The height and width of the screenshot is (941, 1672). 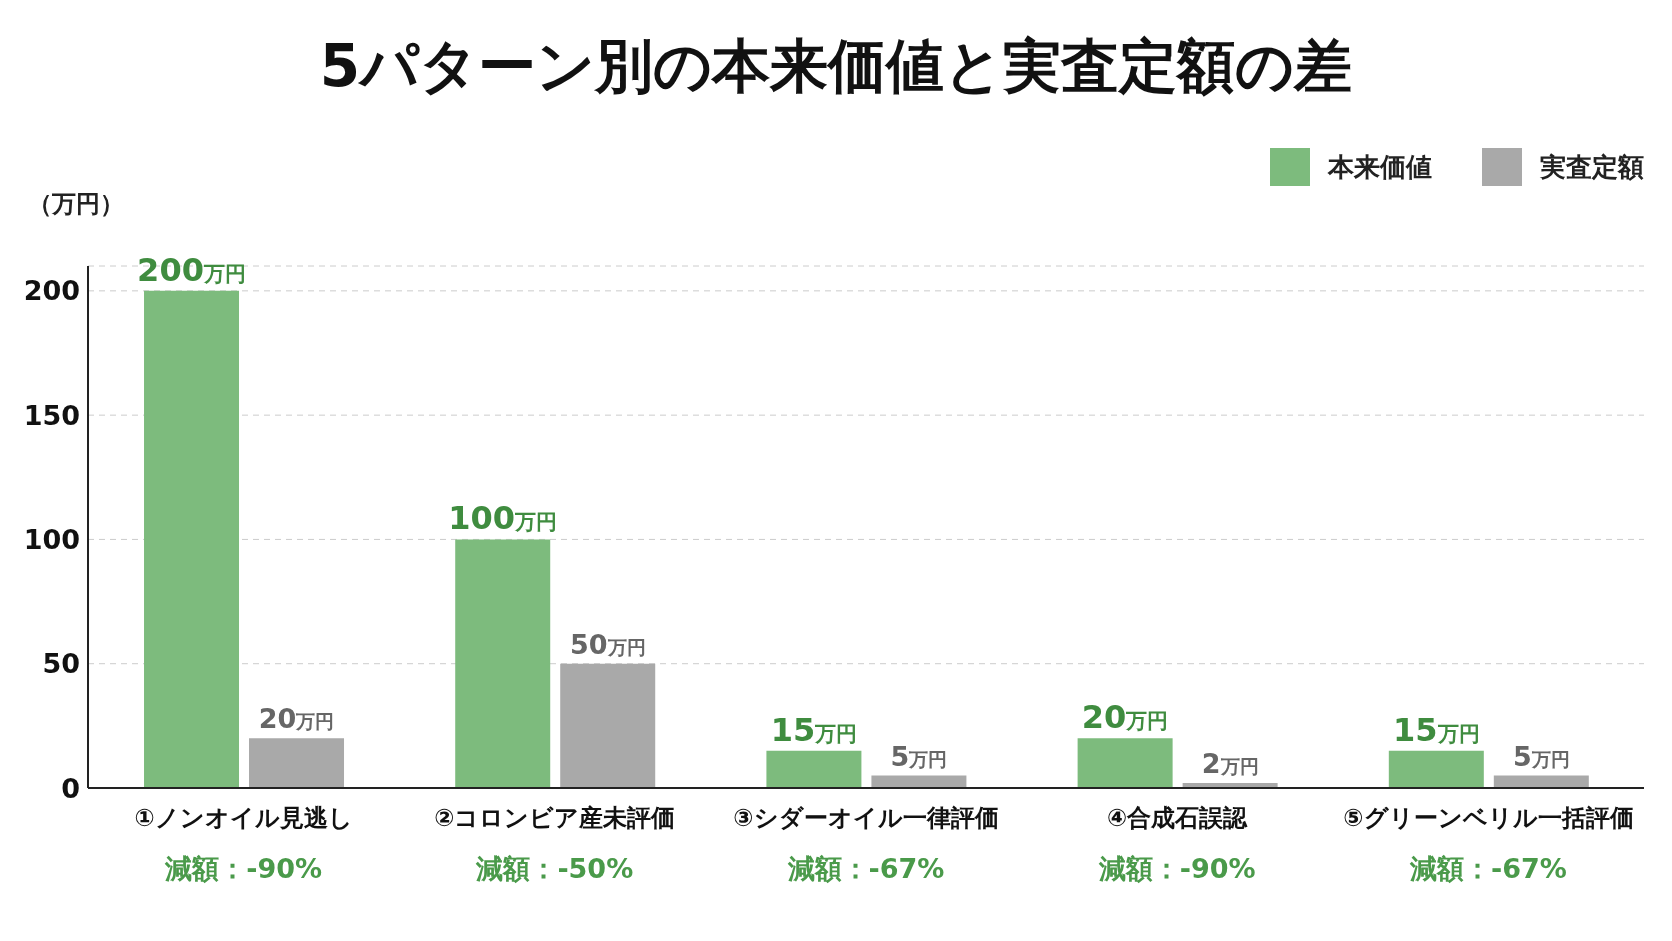 What do you see at coordinates (554, 868) in the screenshot?
I see `text: 減額：-50%` at bounding box center [554, 868].